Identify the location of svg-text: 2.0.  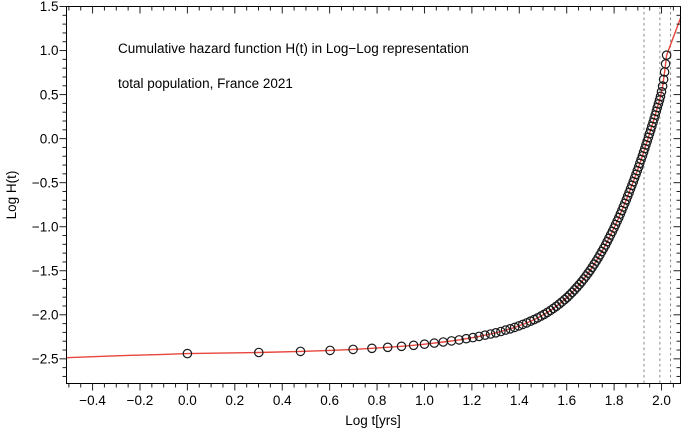
(661, 400).